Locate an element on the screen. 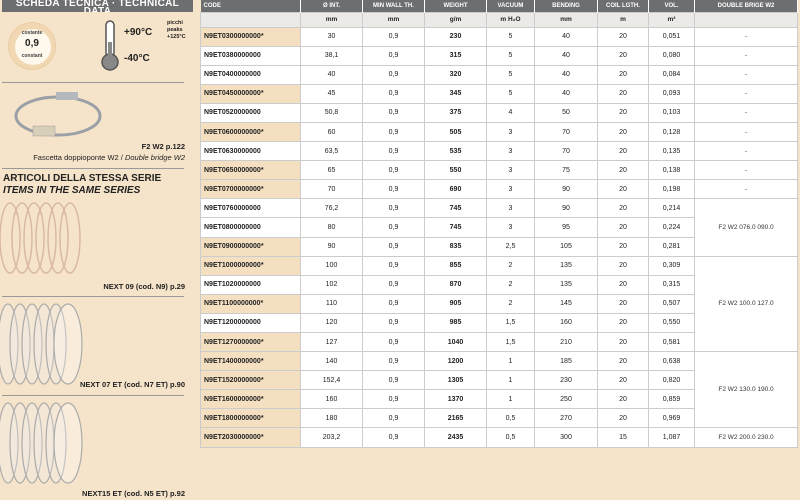 Image resolution: width=800 pixels, height=500 pixels. table-row: N9ET1520000000* 152,4 0,9 1305 1 230 20 0,820 is located at coordinates (499, 380).